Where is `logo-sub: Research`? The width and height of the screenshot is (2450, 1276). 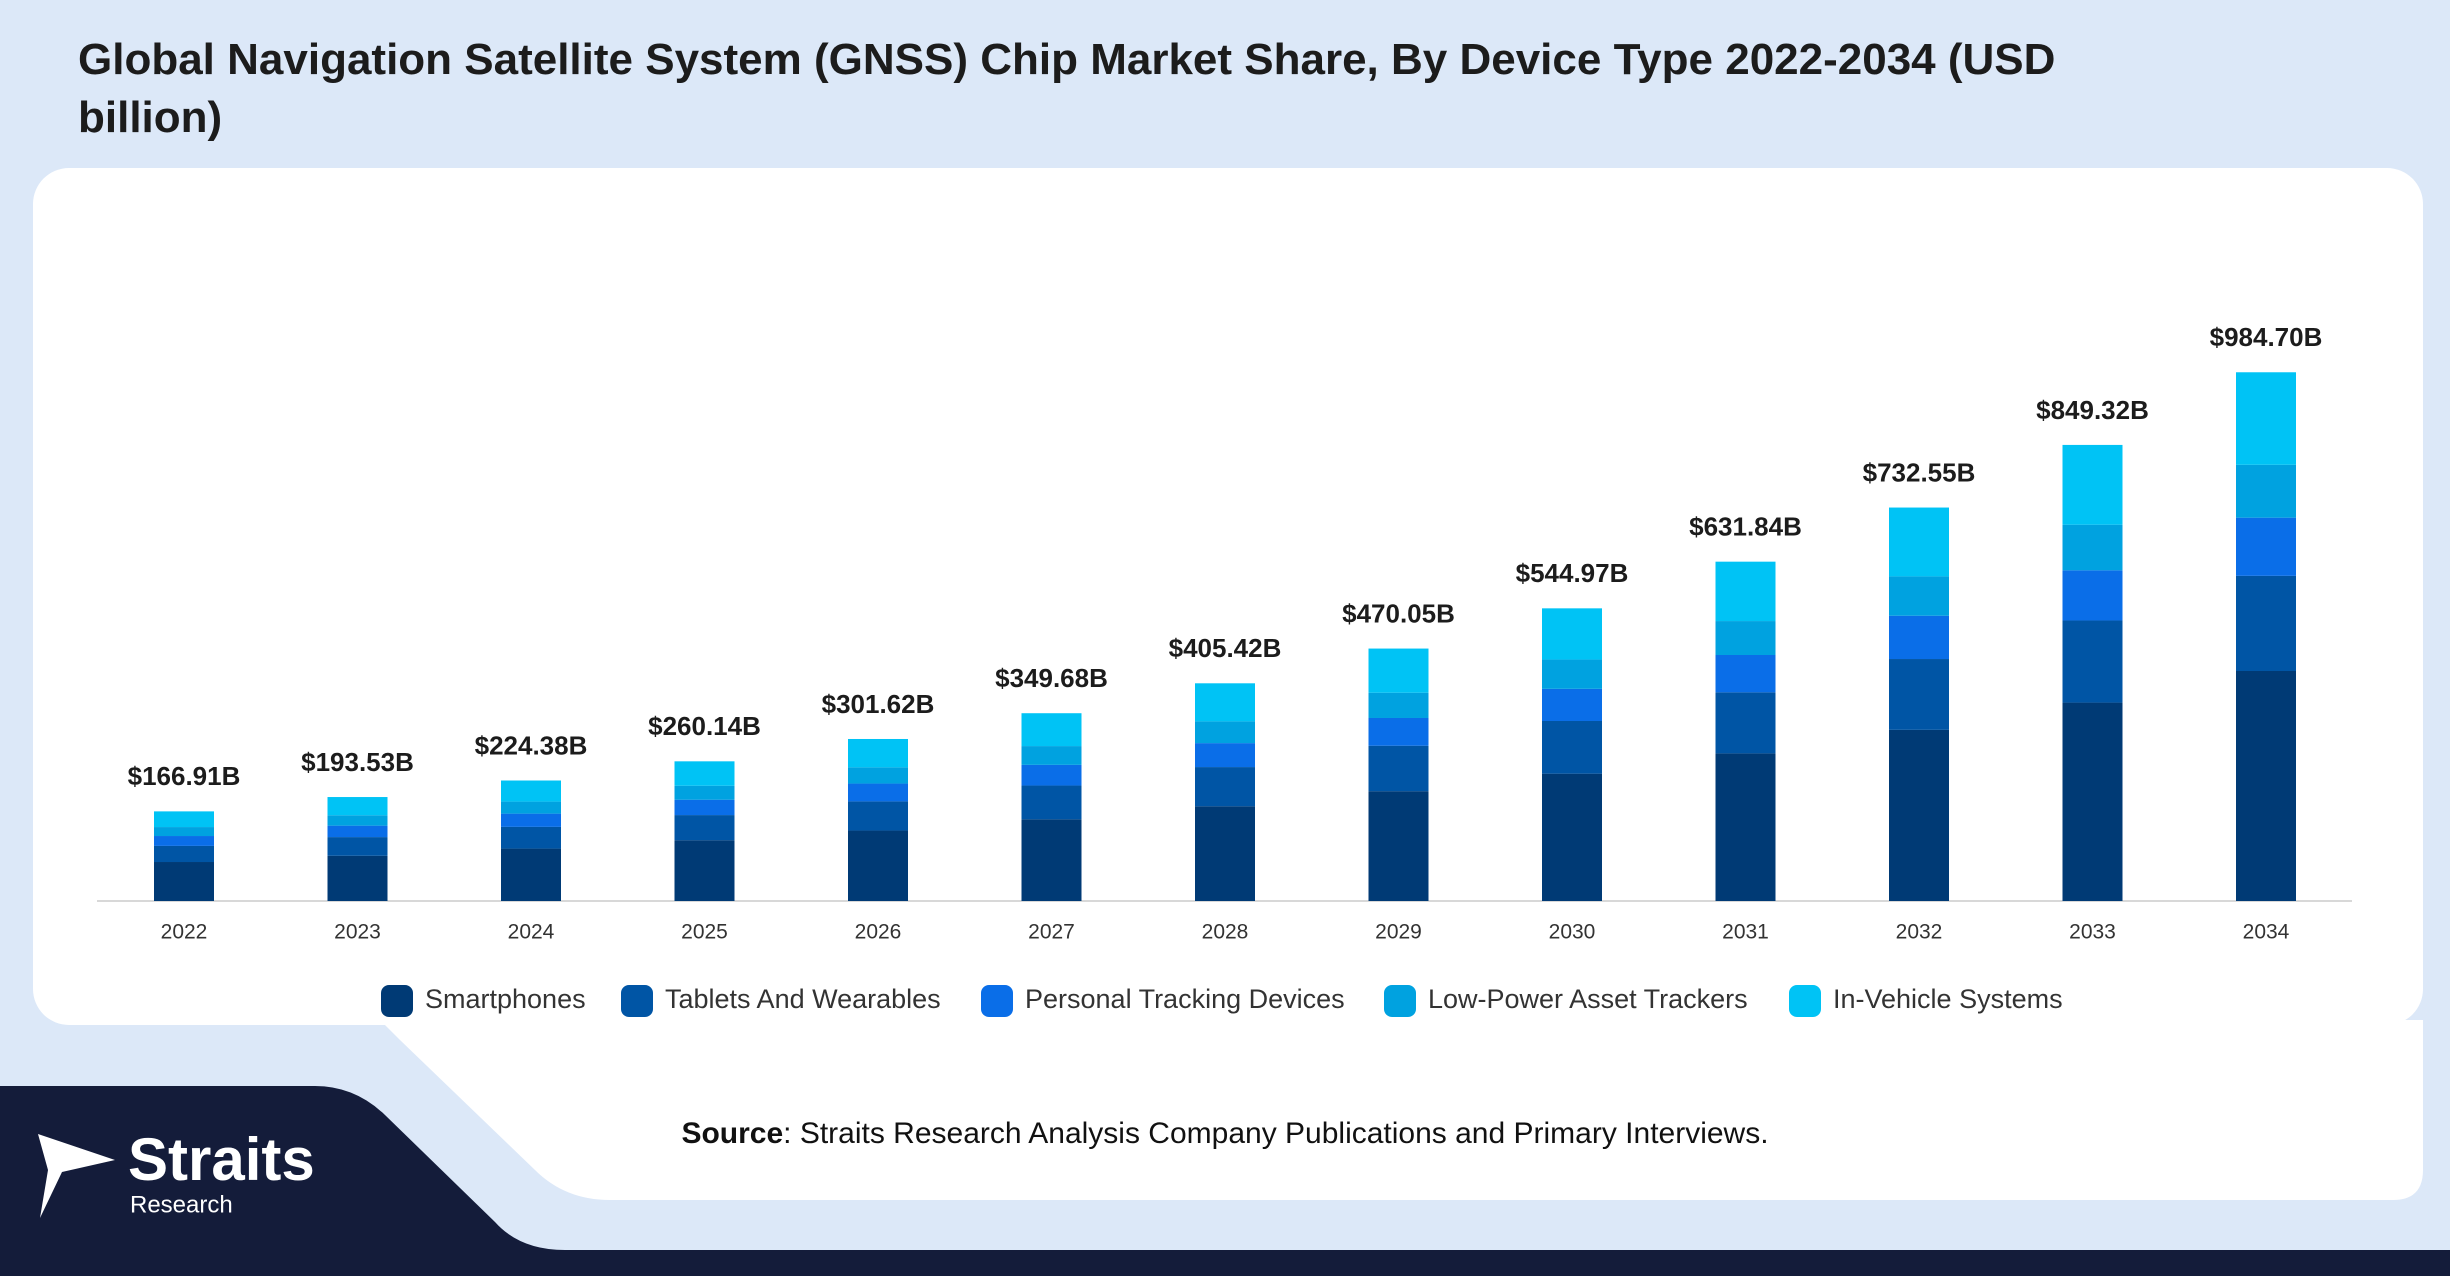 logo-sub: Research is located at coordinates (181, 1204).